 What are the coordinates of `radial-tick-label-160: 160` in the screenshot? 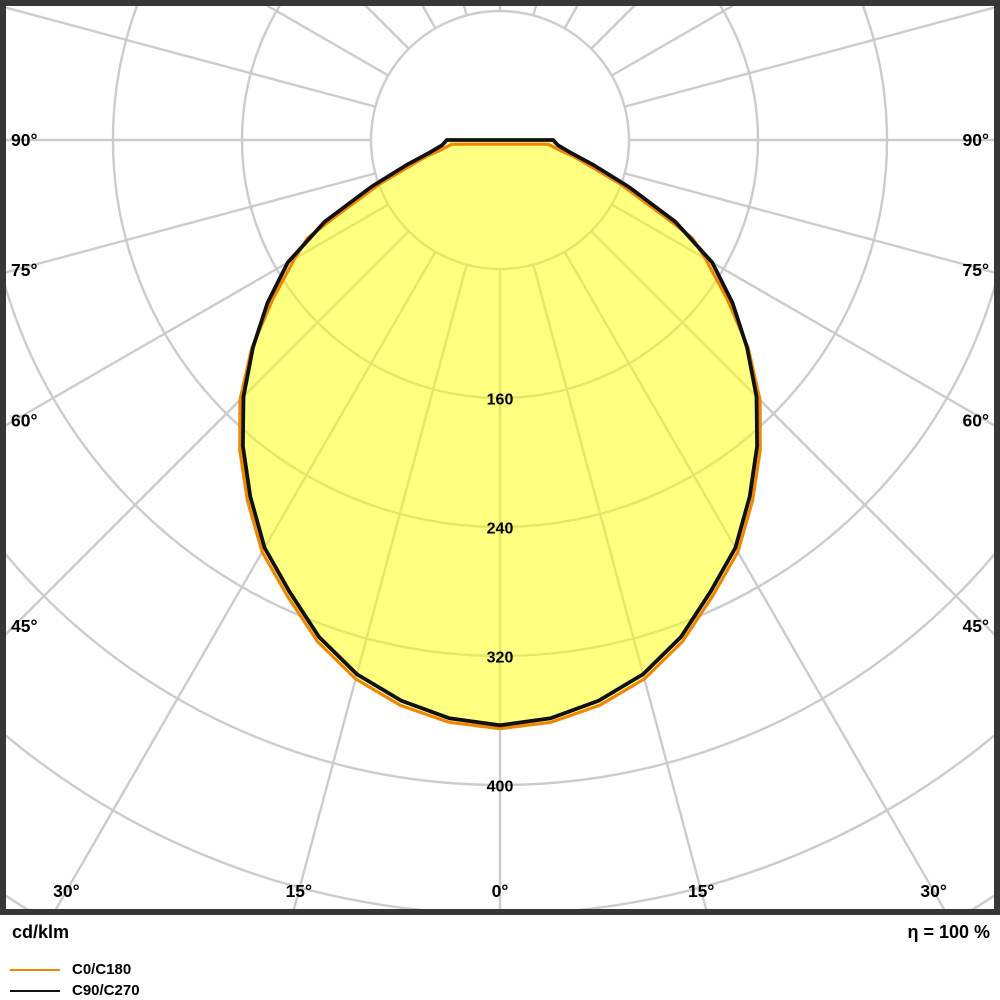 It's located at (500, 400).